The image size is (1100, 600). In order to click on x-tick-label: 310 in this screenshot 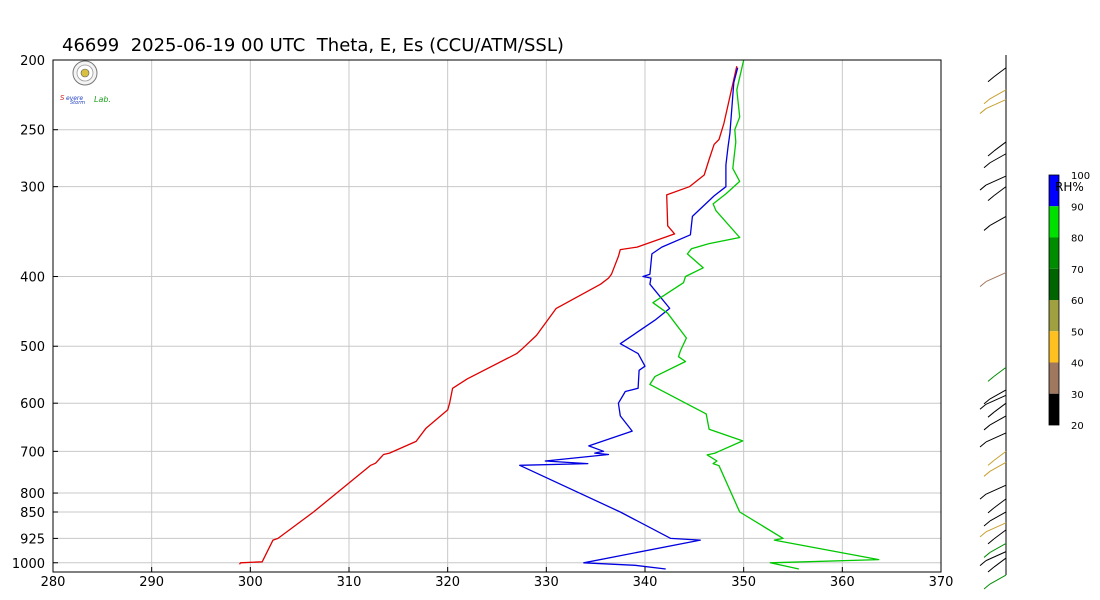, I will do `click(349, 582)`.